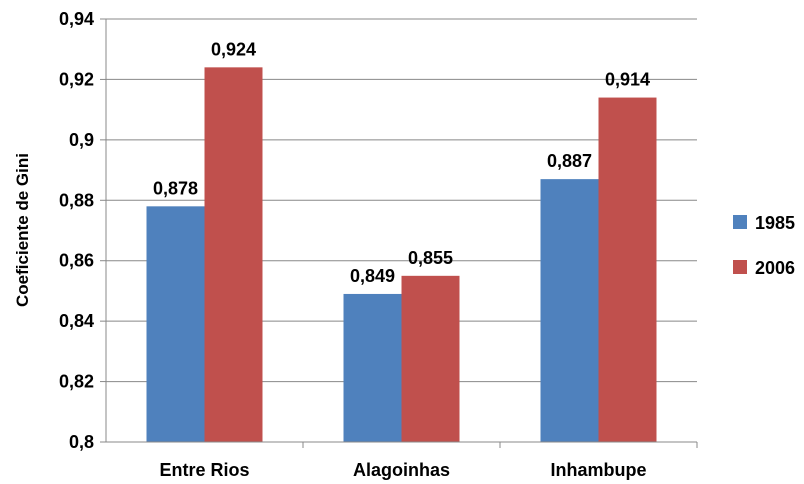 The height and width of the screenshot is (484, 804). I want to click on y-tick-label: 0,88, so click(76, 200).